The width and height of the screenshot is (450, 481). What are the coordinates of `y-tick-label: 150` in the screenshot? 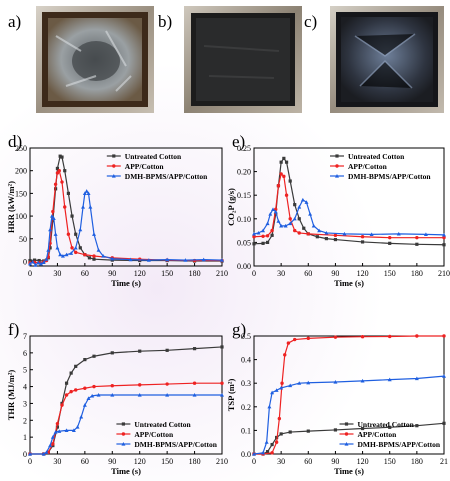 It's located at (21, 193).